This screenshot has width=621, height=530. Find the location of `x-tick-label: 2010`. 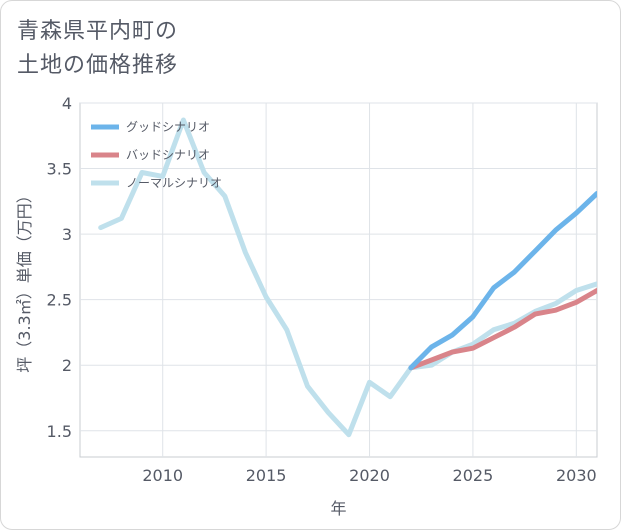

x-tick-label: 2010 is located at coordinates (162, 475).